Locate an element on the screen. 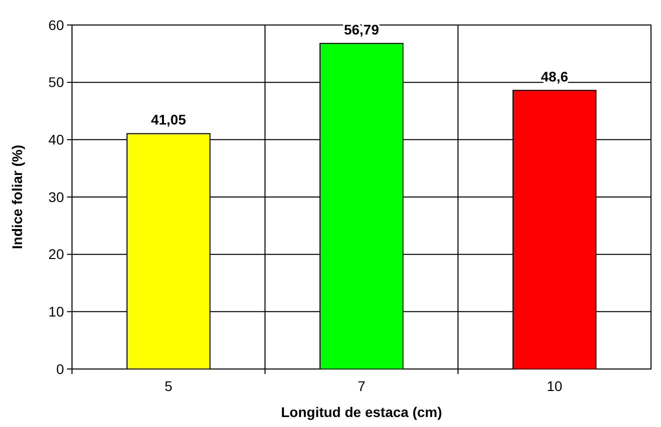  x-tick-label: 10 is located at coordinates (554, 386).